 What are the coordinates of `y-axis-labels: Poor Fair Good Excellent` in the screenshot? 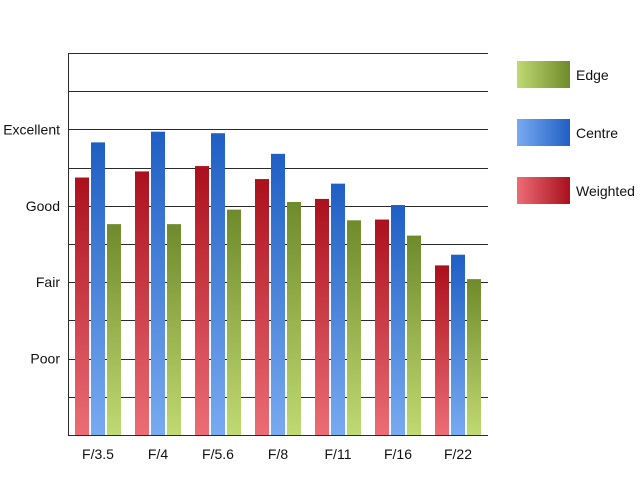 It's located at (31, 243).